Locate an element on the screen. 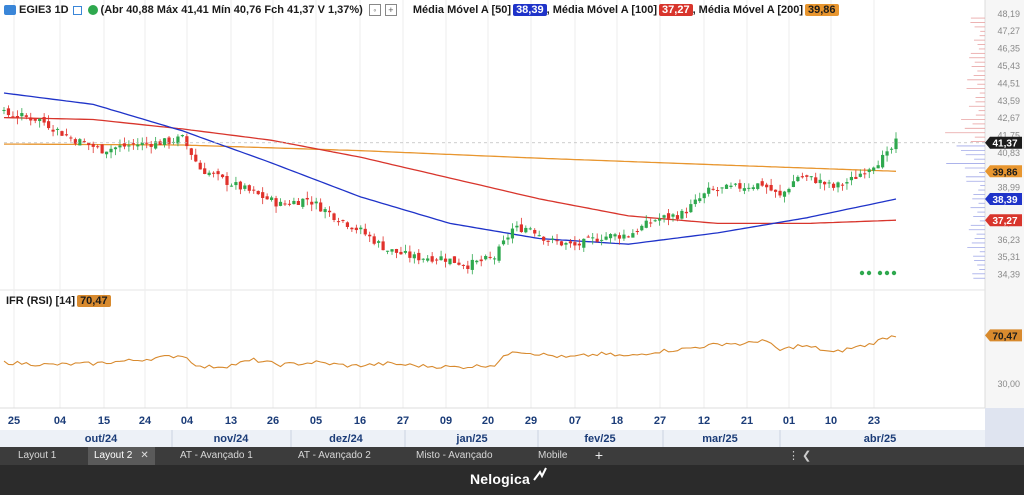 Image resolution: width=1024 pixels, height=495 pixels. day-tick-label: 26 is located at coordinates (273, 421).